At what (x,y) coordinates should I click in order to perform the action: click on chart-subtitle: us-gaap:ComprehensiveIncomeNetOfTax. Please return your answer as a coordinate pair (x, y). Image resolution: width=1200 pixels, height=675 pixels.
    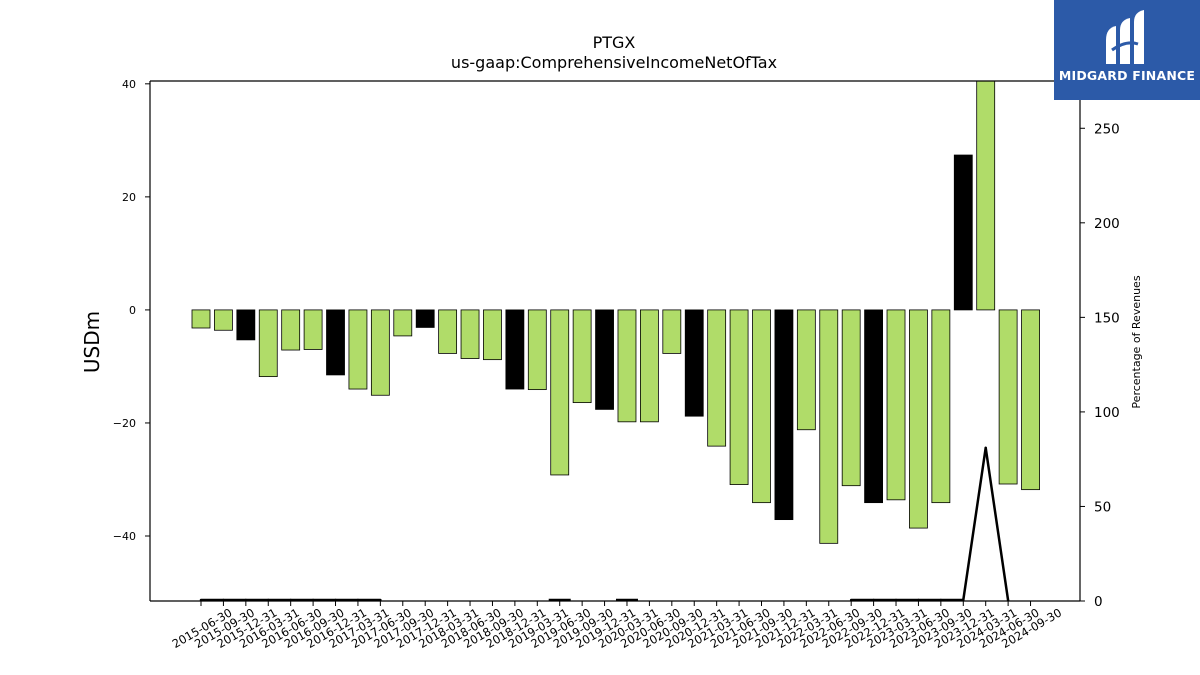
    Looking at the image, I should click on (614, 62).